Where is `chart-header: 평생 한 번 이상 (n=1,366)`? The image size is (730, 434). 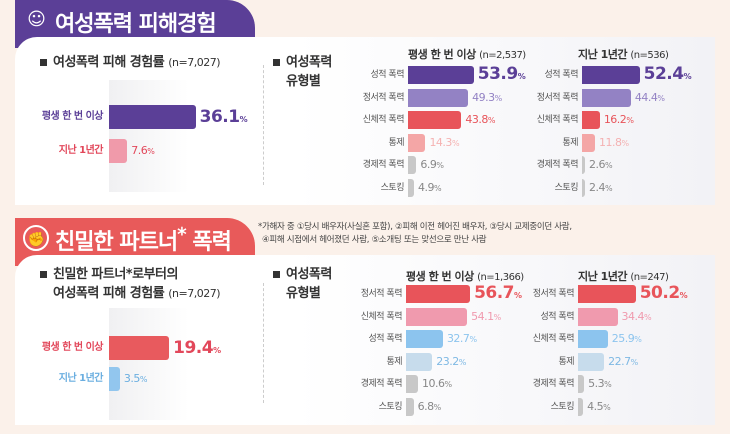
chart-header: 평생 한 번 이상 (n=1,366) is located at coordinates (465, 276).